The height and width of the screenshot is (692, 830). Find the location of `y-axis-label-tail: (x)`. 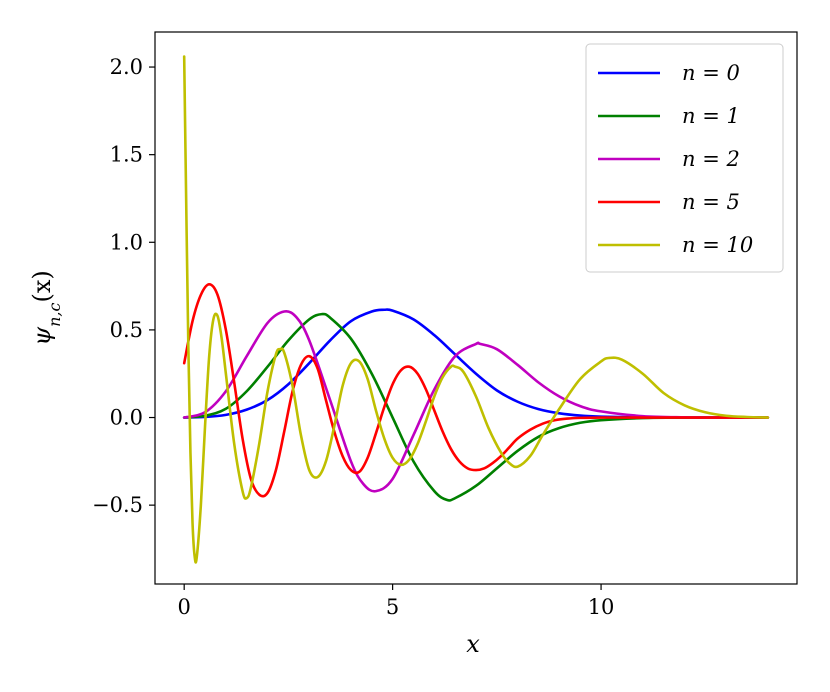

y-axis-label-tail: (x) is located at coordinates (42, 286).